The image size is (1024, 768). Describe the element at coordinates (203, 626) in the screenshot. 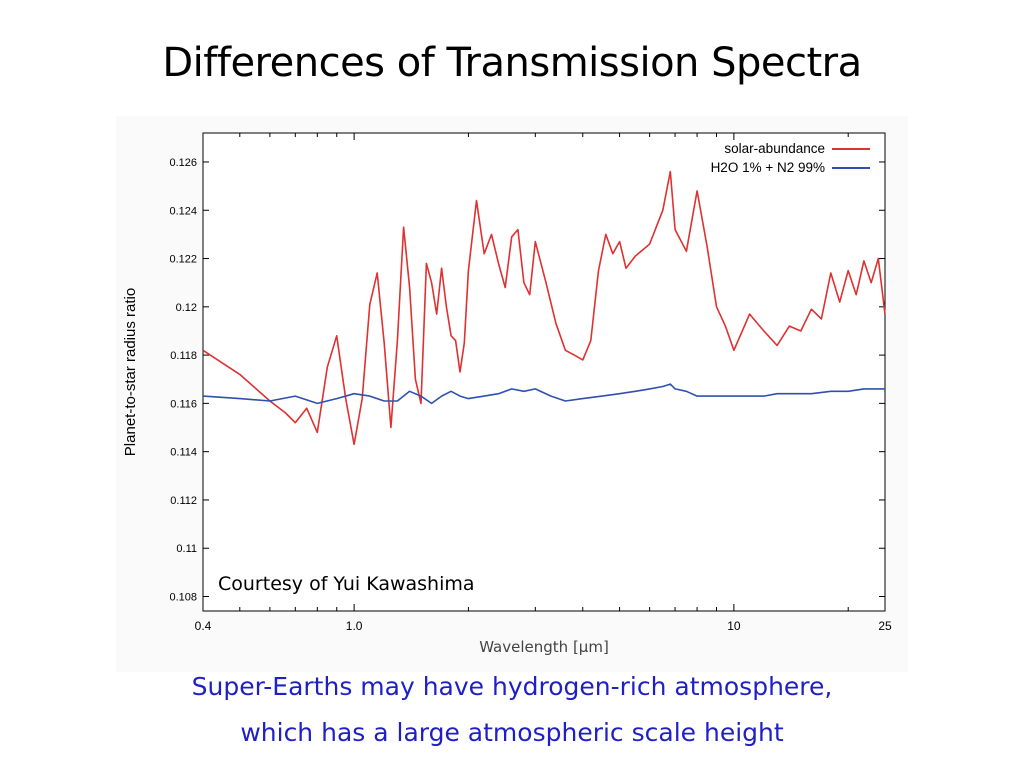

I see `x-tick-label: 0.4` at that location.